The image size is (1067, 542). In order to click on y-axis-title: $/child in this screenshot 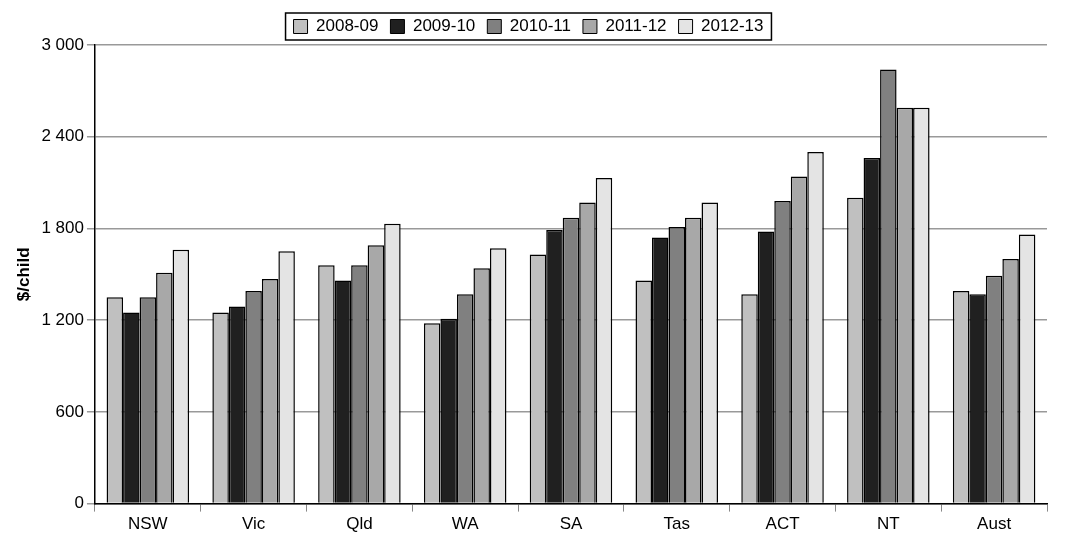, I will do `click(23, 274)`.